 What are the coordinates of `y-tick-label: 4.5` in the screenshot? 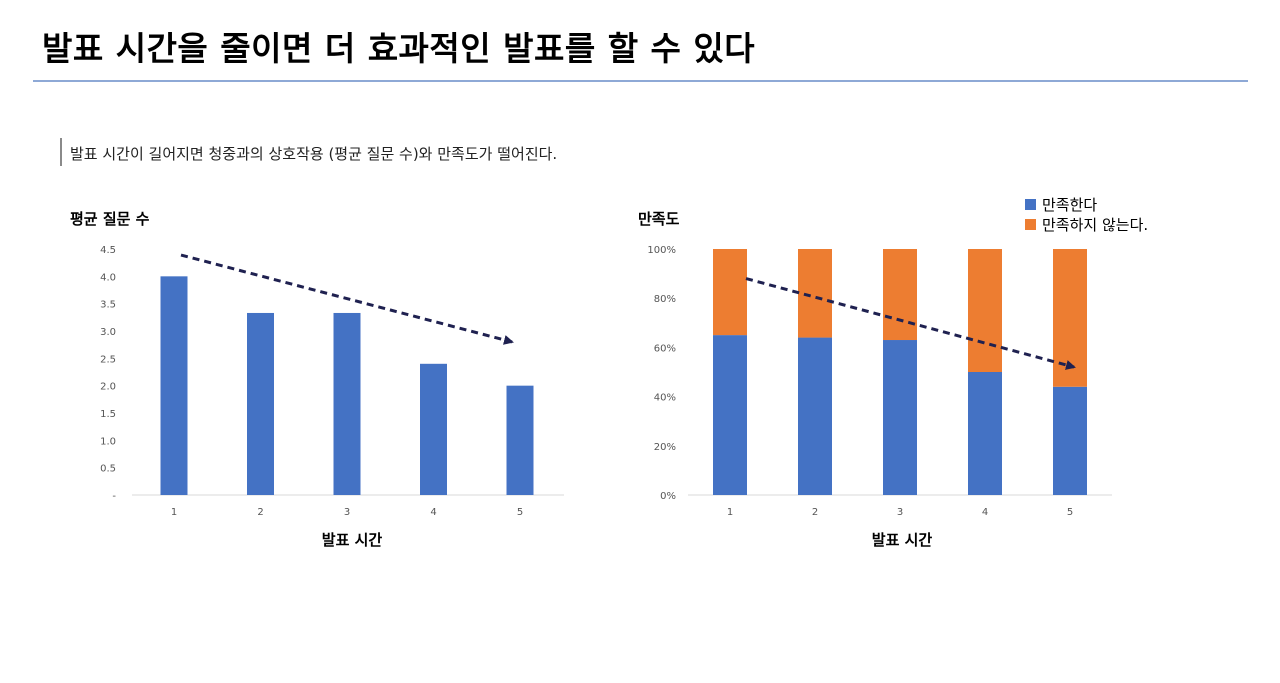 It's located at (108, 250).